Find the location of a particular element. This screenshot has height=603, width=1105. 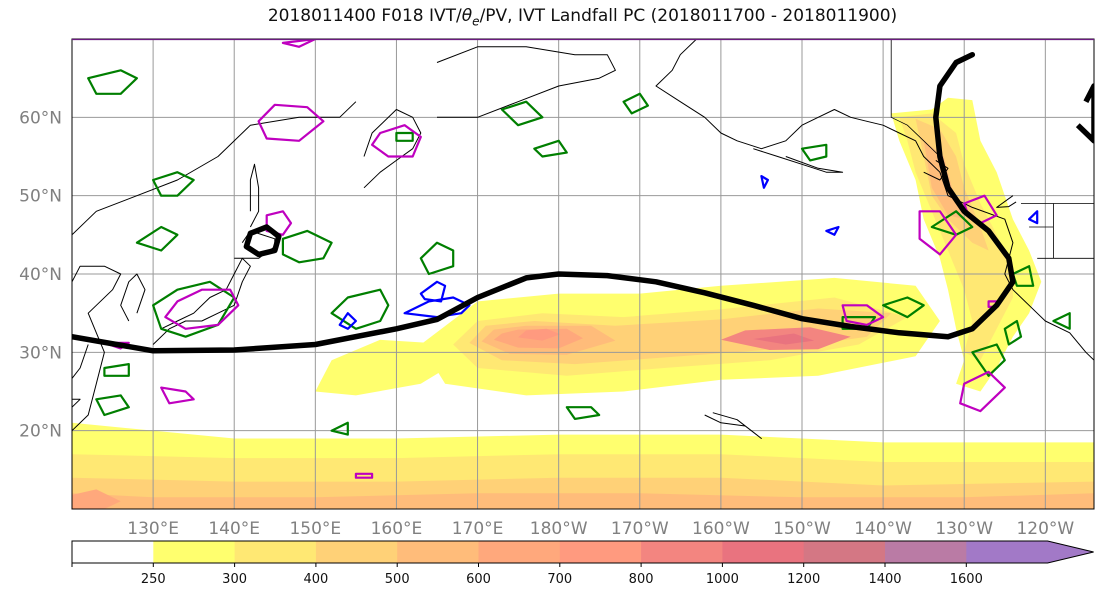

lat-label: 20°N is located at coordinates (40, 432).